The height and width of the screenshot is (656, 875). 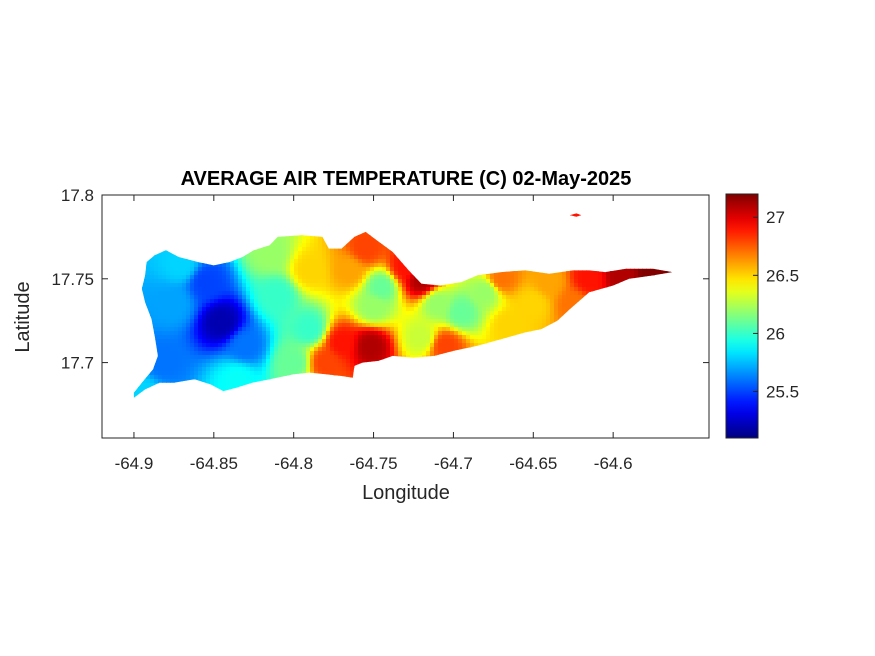 I want to click on colorbar-box, so click(x=742, y=316).